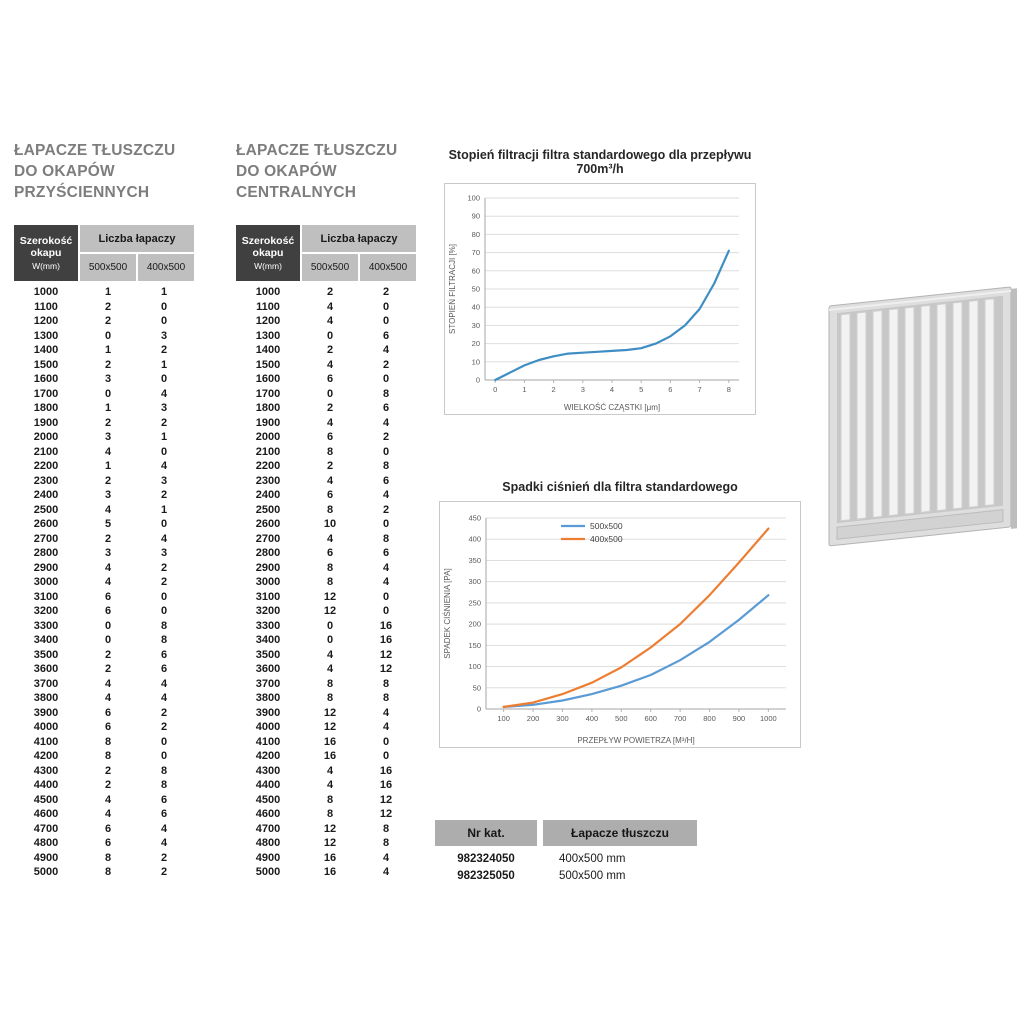  Describe the element at coordinates (95, 150) in the screenshot. I see `heading-line: ŁAPACZE TŁUSZCZU` at that location.